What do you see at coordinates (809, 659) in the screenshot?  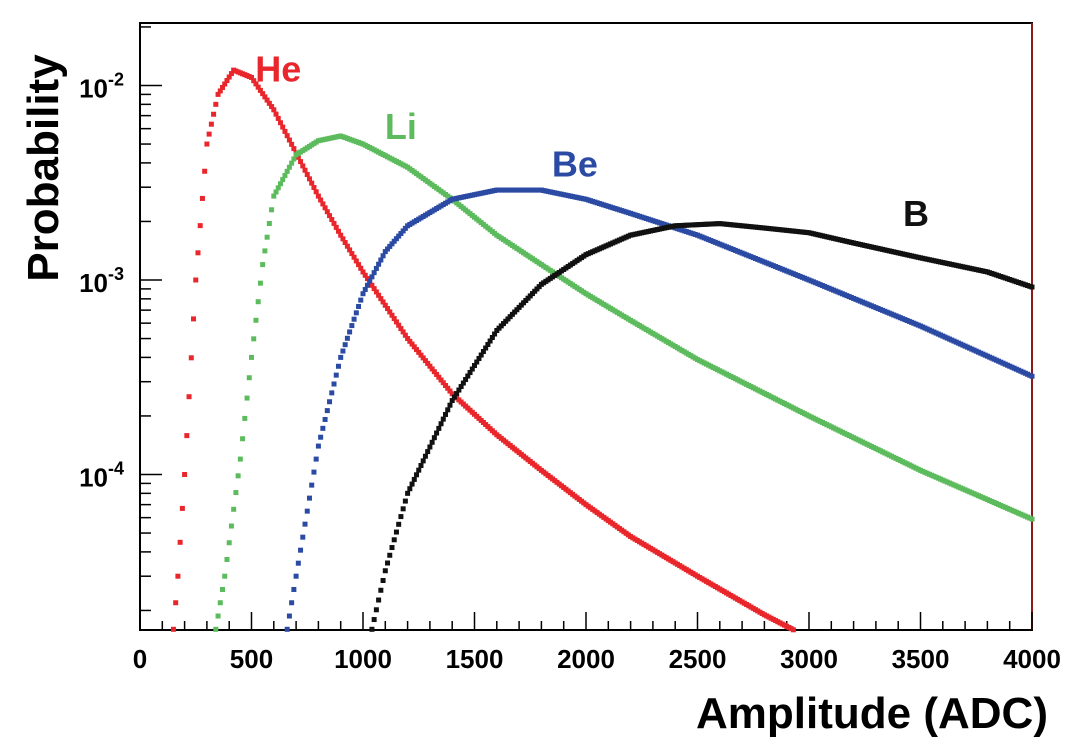 I see `x-tick-label: 3000` at bounding box center [809, 659].